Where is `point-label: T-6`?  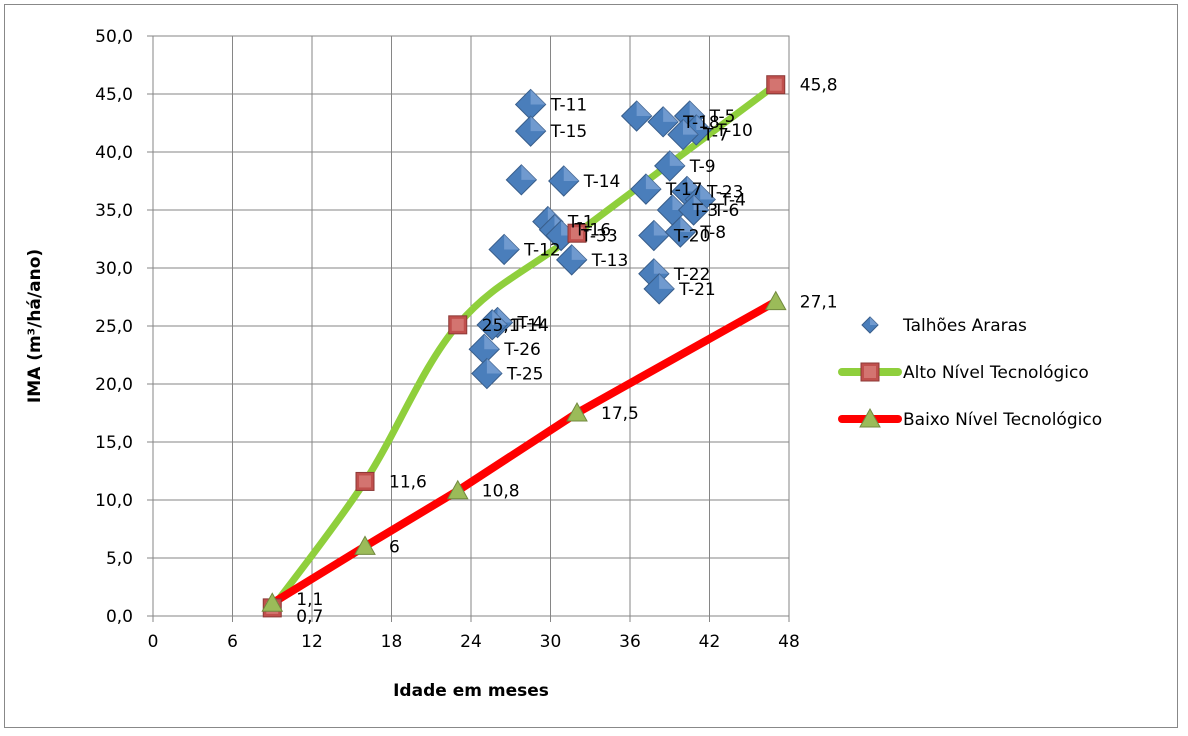 point-label: T-6 is located at coordinates (726, 211).